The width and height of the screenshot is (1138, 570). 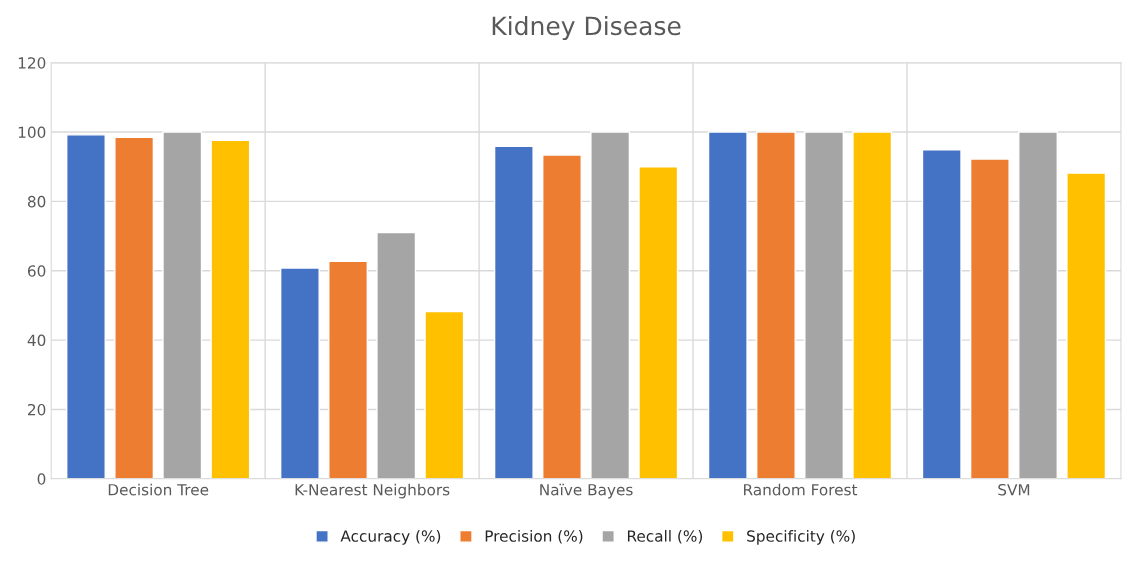 What do you see at coordinates (390, 537) in the screenshot?
I see `legend-label: Accuracy (%)` at bounding box center [390, 537].